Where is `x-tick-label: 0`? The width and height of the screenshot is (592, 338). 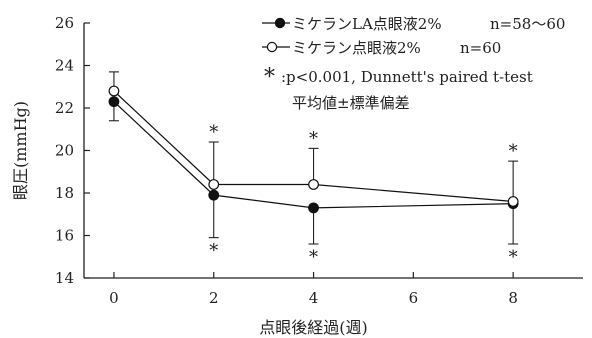
x-tick-label: 0 is located at coordinates (114, 298).